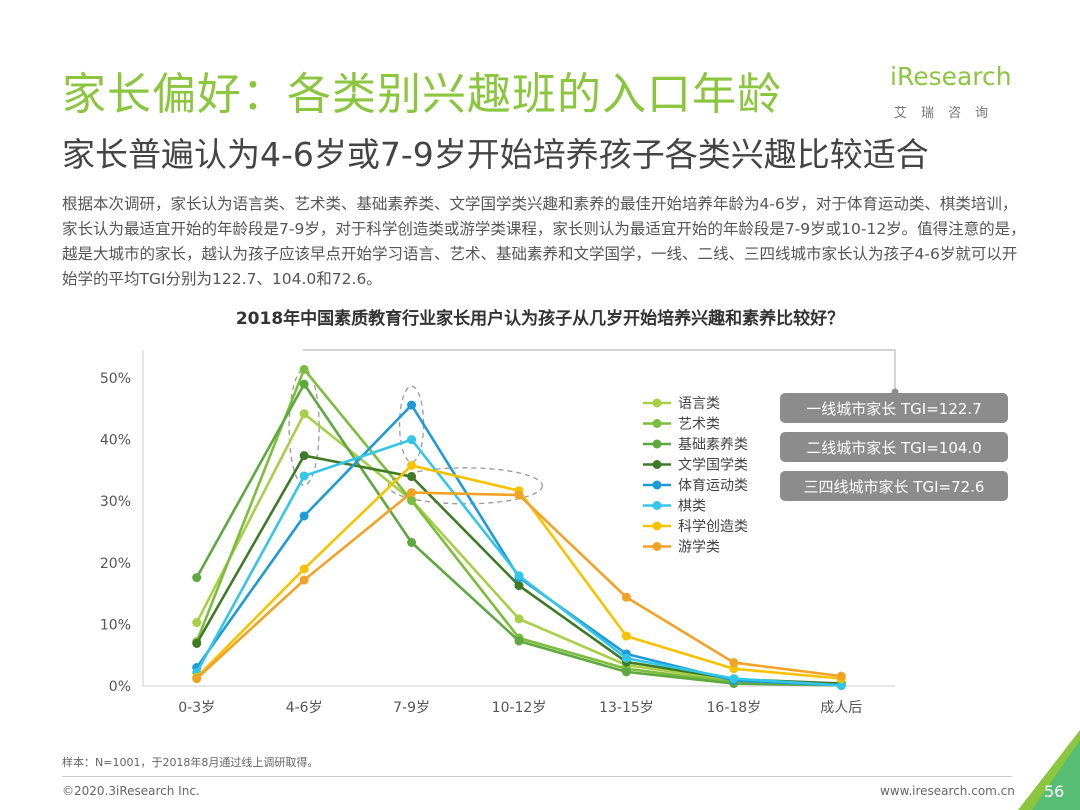 This screenshot has height=810, width=1080. Describe the element at coordinates (115, 379) in the screenshot. I see `y-tick-label: 50%` at that location.